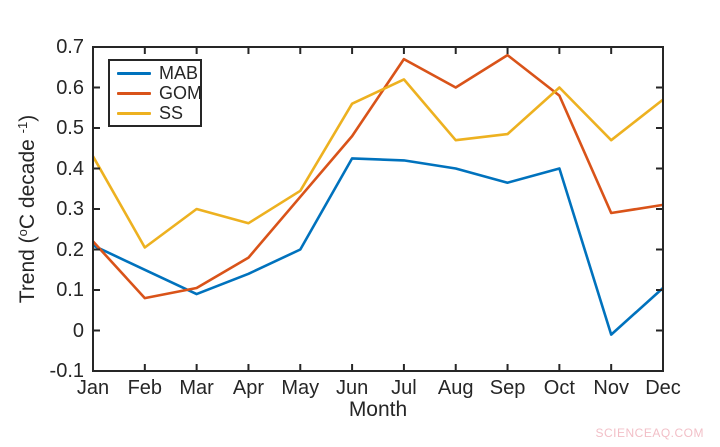 The height and width of the screenshot is (447, 720). Describe the element at coordinates (70, 128) in the screenshot. I see `y-tick-label: 0.5` at that location.